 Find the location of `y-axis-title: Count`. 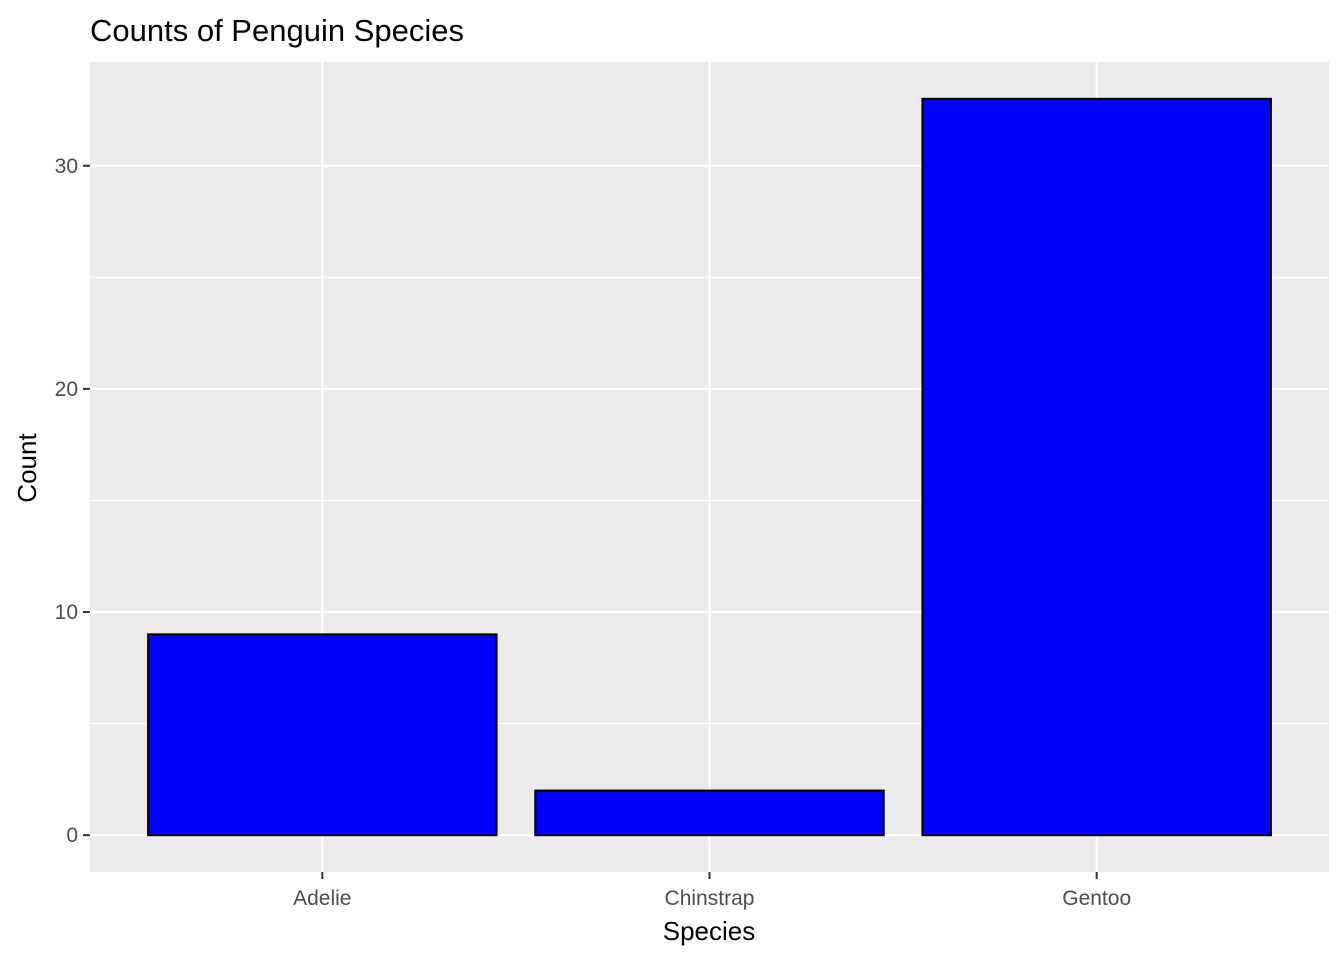

y-axis-title: Count is located at coordinates (27, 468).